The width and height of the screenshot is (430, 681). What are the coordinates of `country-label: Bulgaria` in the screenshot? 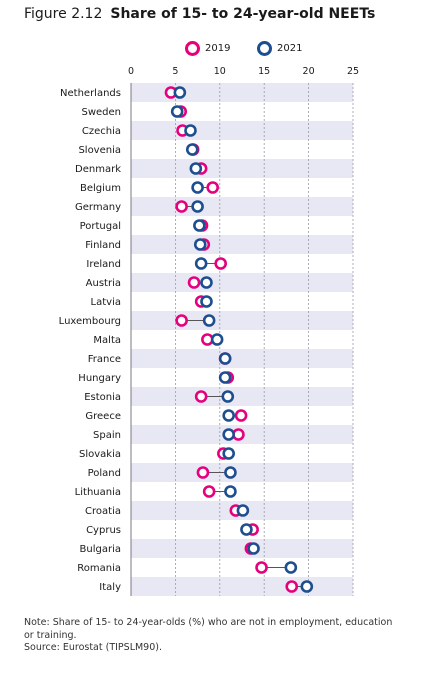 It's located at (100, 549).